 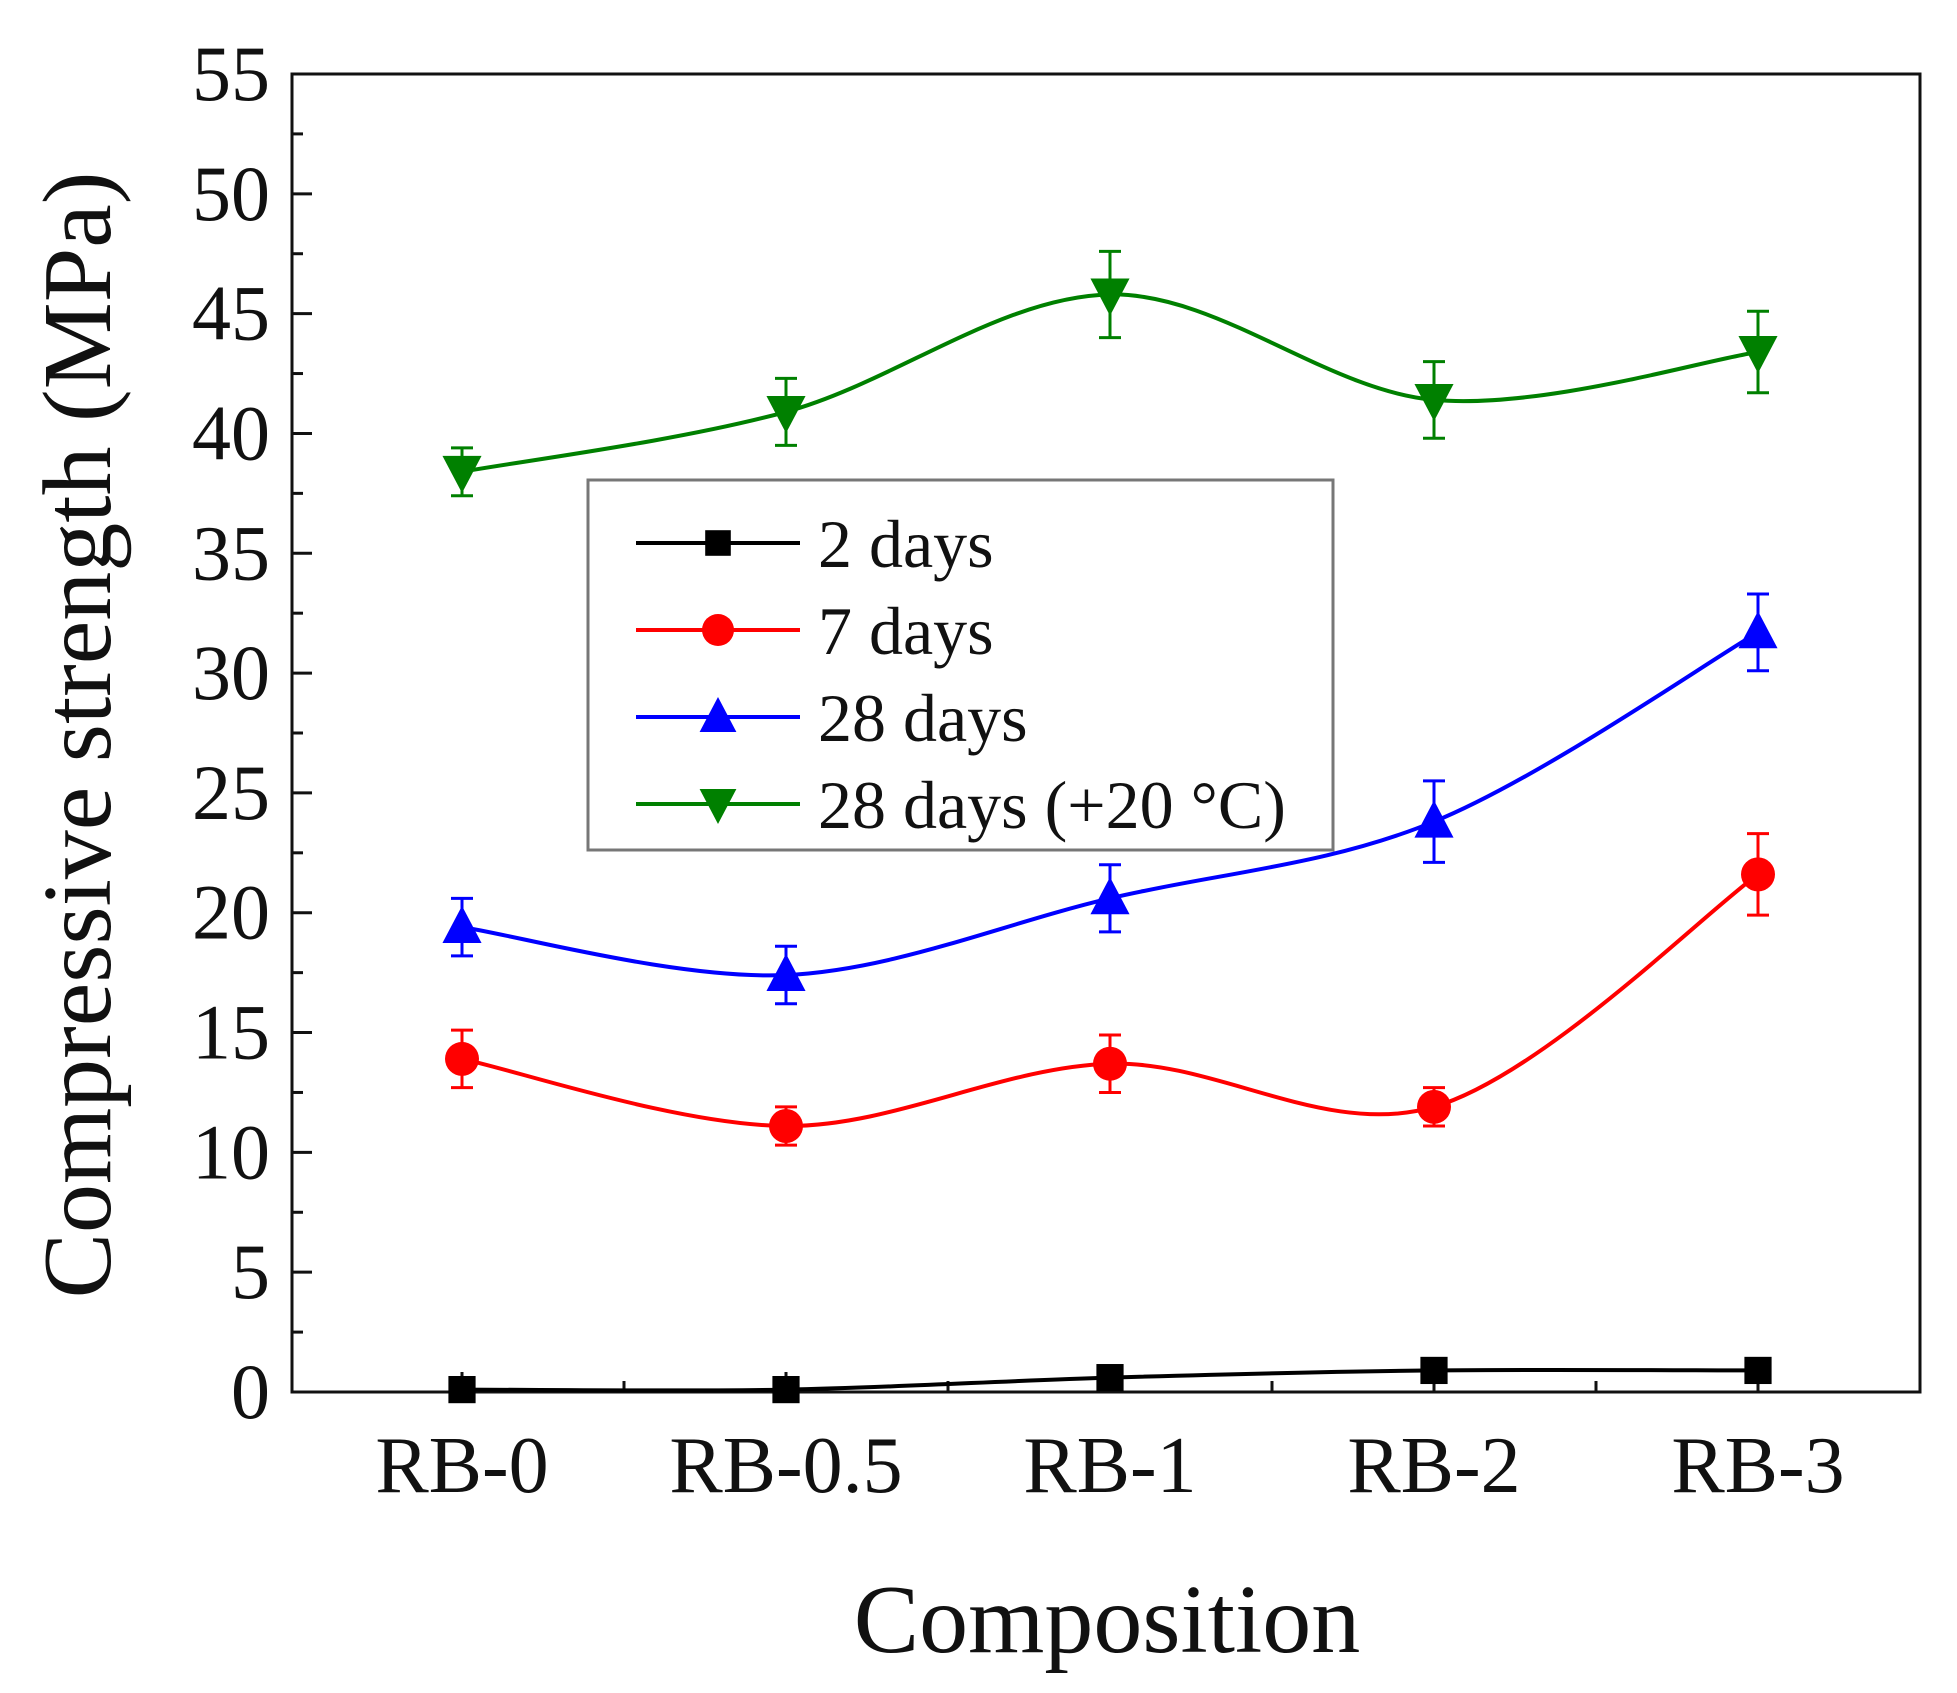 What do you see at coordinates (78, 735) in the screenshot?
I see `y-axis-title: Compressive strength (MPa)` at bounding box center [78, 735].